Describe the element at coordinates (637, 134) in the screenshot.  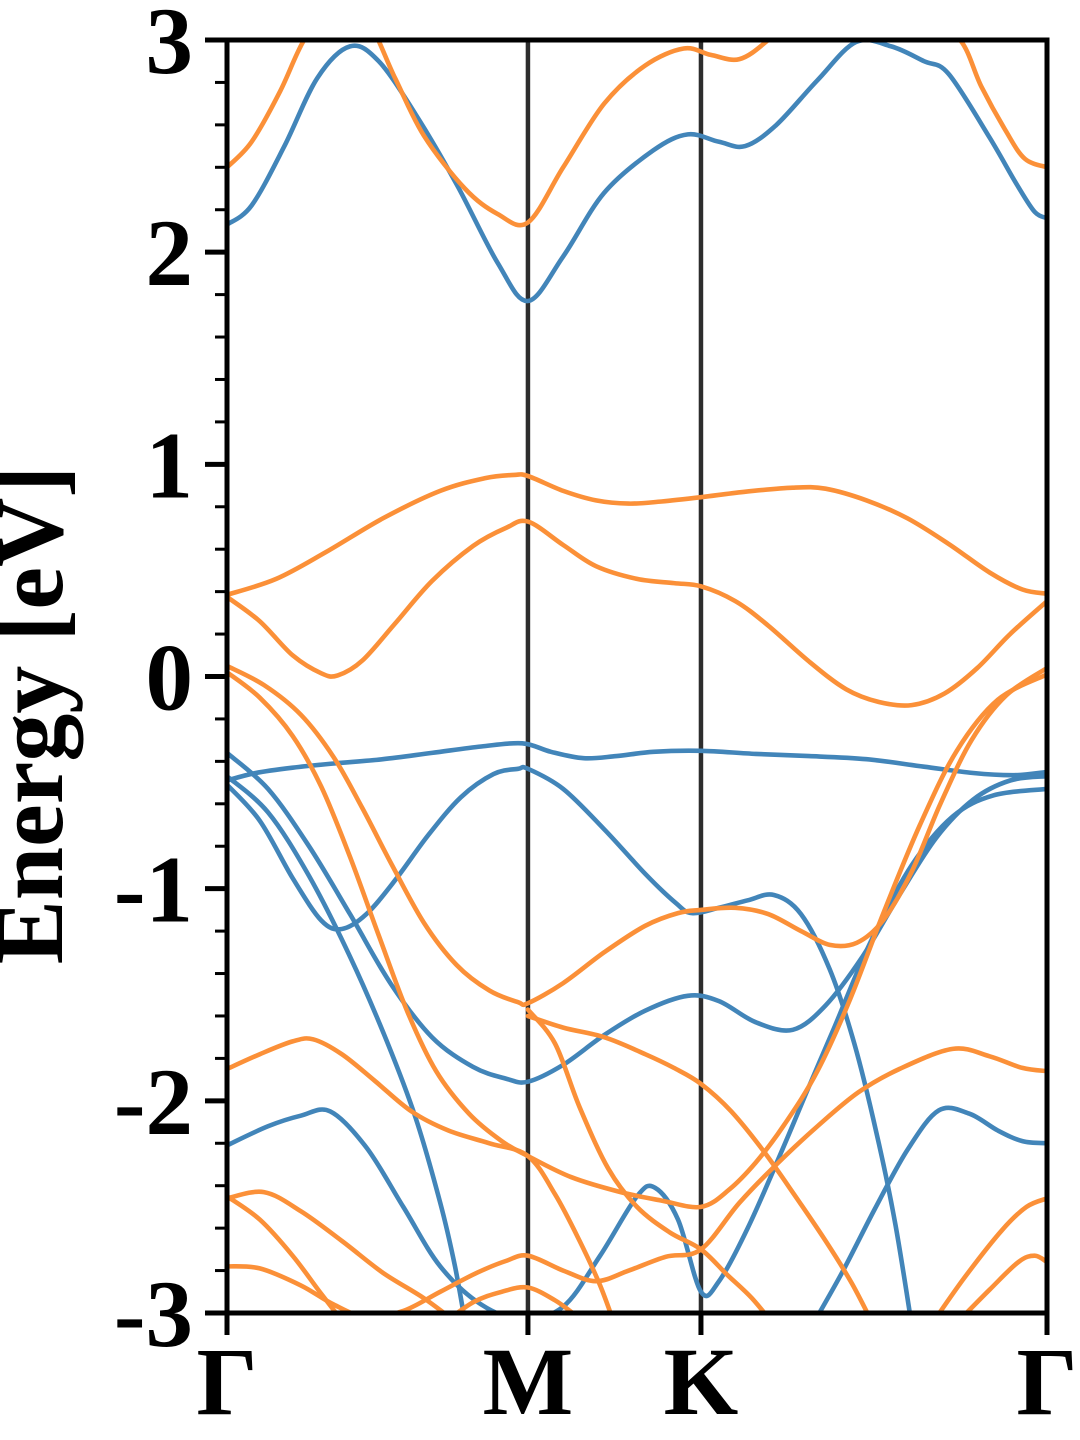
I see `band-orange-conduction` at that location.